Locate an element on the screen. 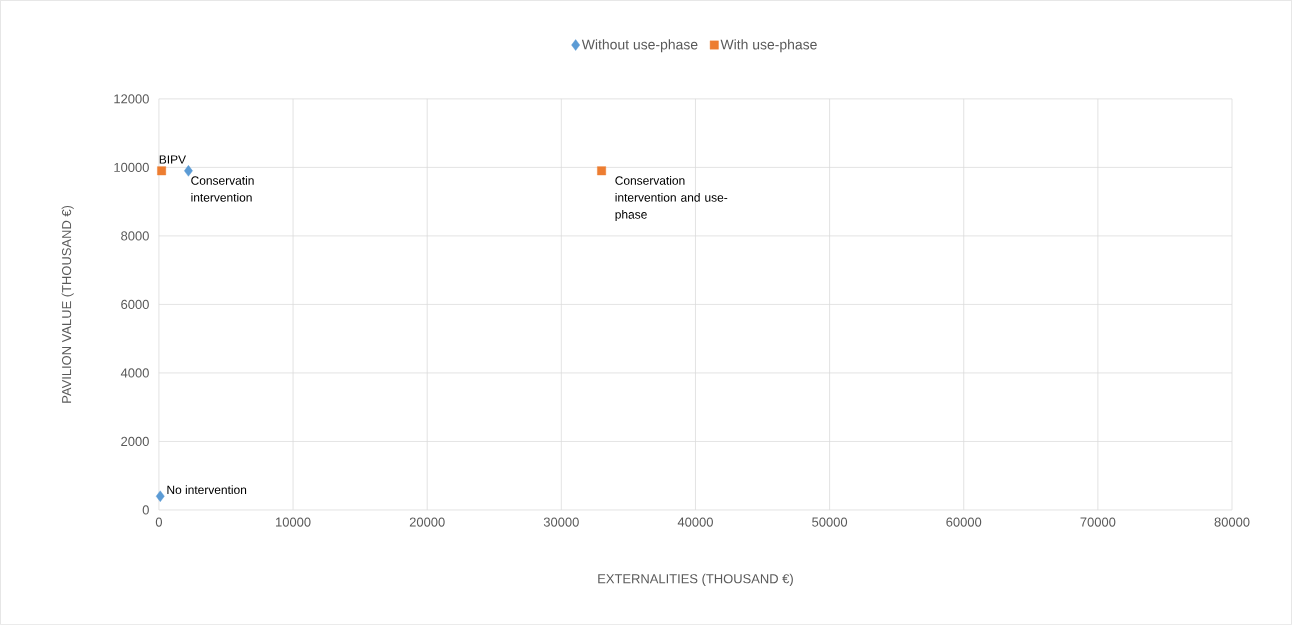 The width and height of the screenshot is (1292, 625). y-tick-label: 2000 is located at coordinates (135, 441).